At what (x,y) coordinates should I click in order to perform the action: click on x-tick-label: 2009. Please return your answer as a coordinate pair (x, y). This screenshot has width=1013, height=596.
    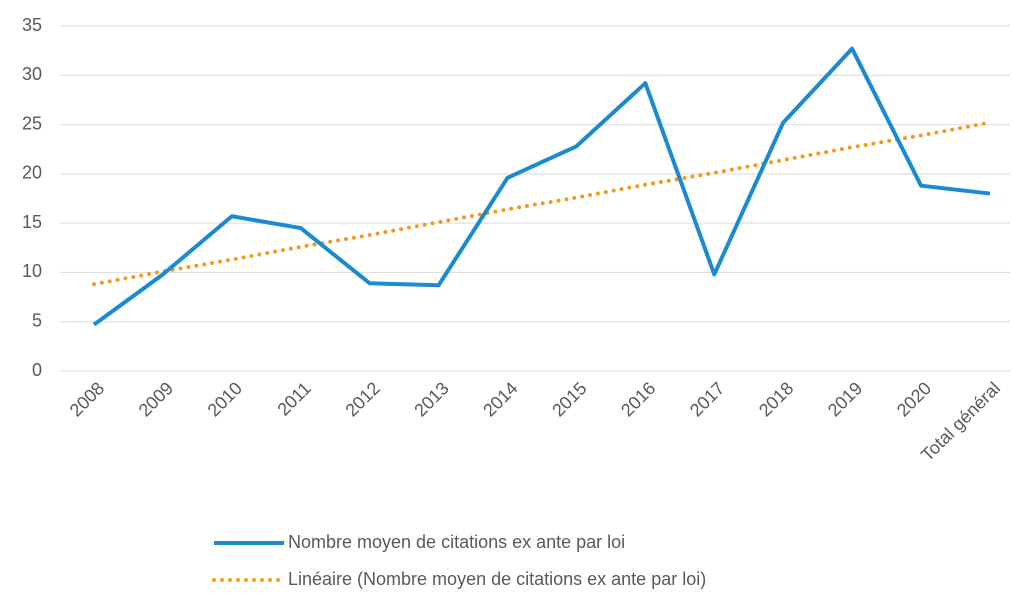
    Looking at the image, I should click on (156, 399).